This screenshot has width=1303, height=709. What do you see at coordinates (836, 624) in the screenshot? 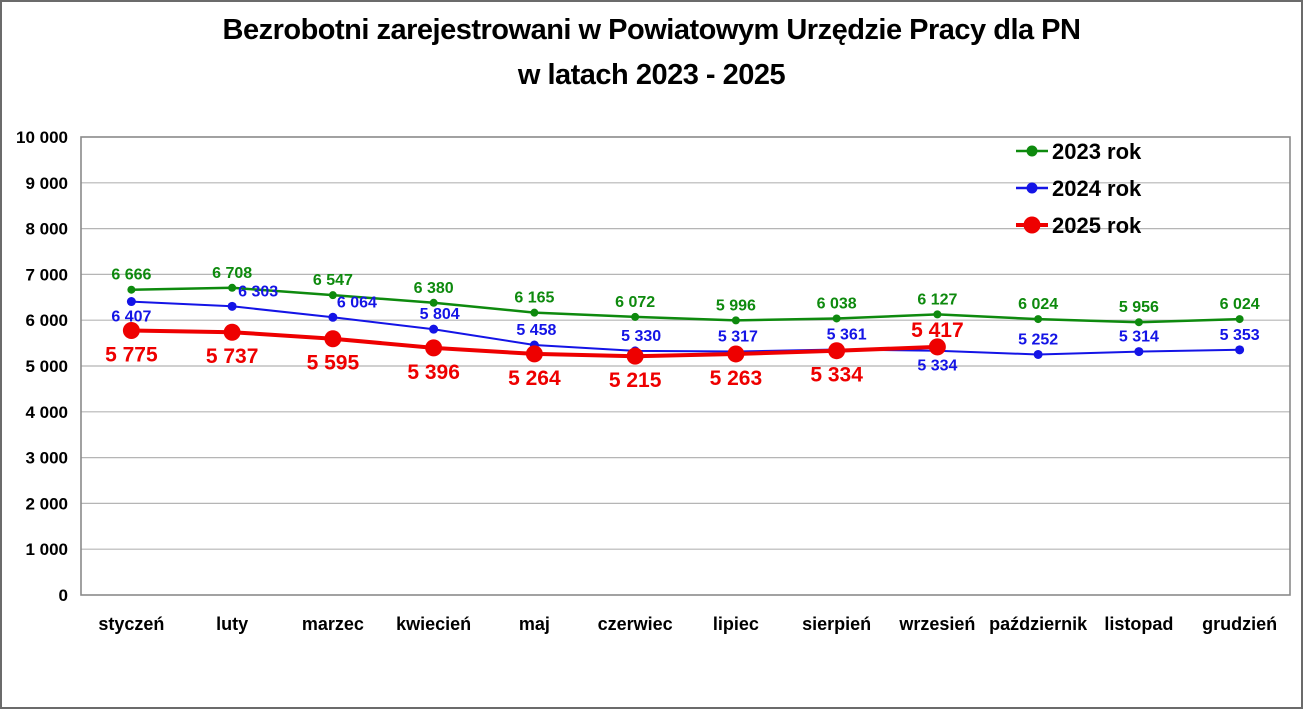
I see `x-tick-label: sierpień` at bounding box center [836, 624].